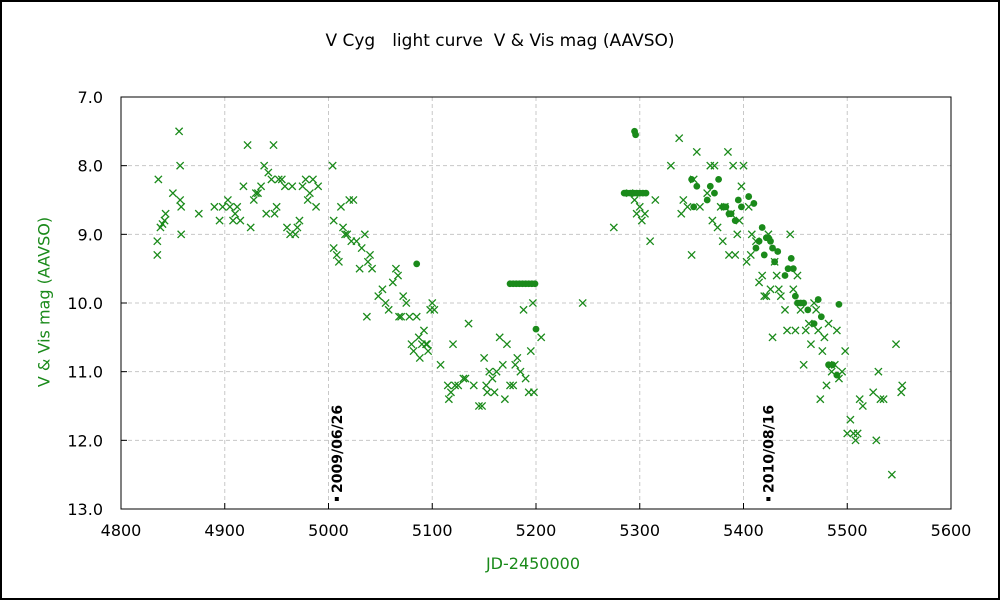  I want to click on y-tick-label: 11.0, so click(85, 372).